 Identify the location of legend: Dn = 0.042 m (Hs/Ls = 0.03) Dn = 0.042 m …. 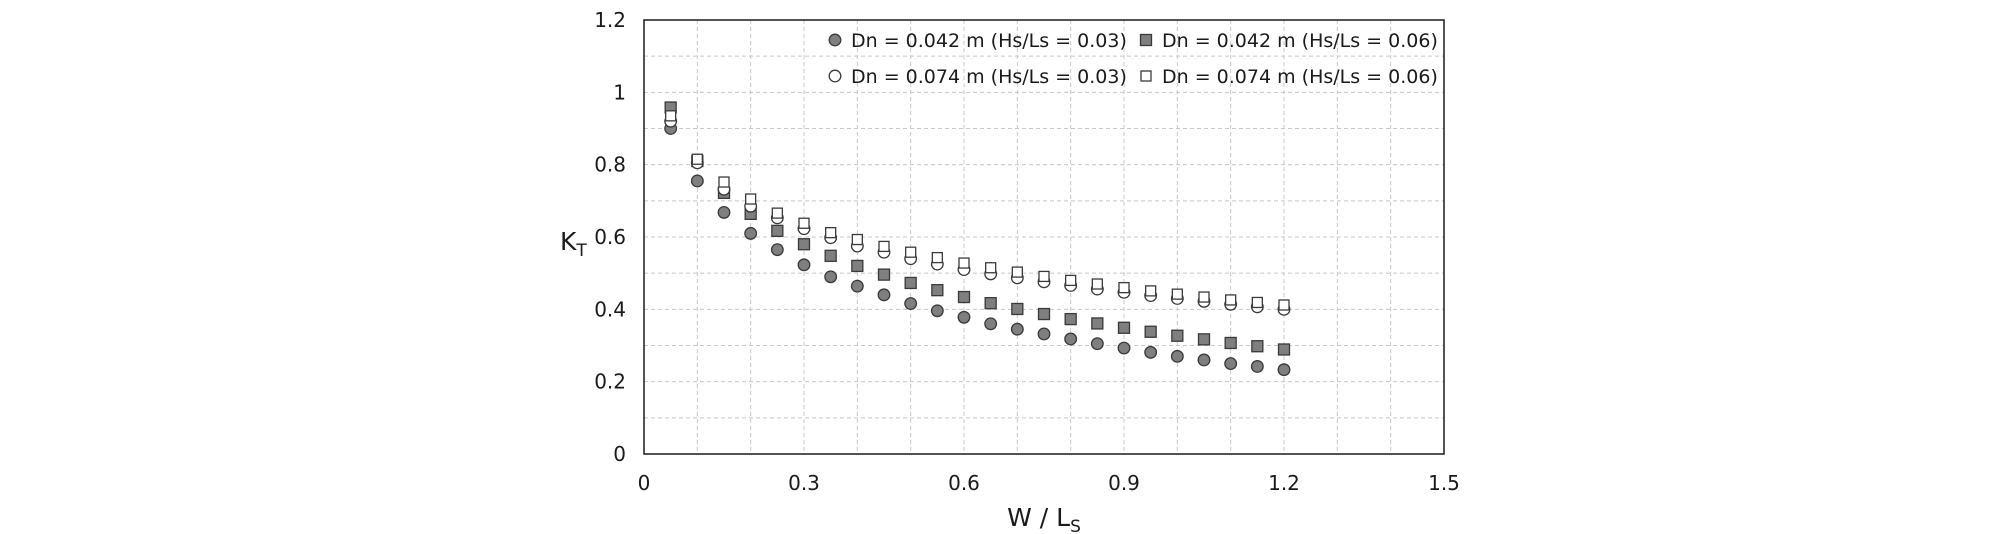
(1133, 59).